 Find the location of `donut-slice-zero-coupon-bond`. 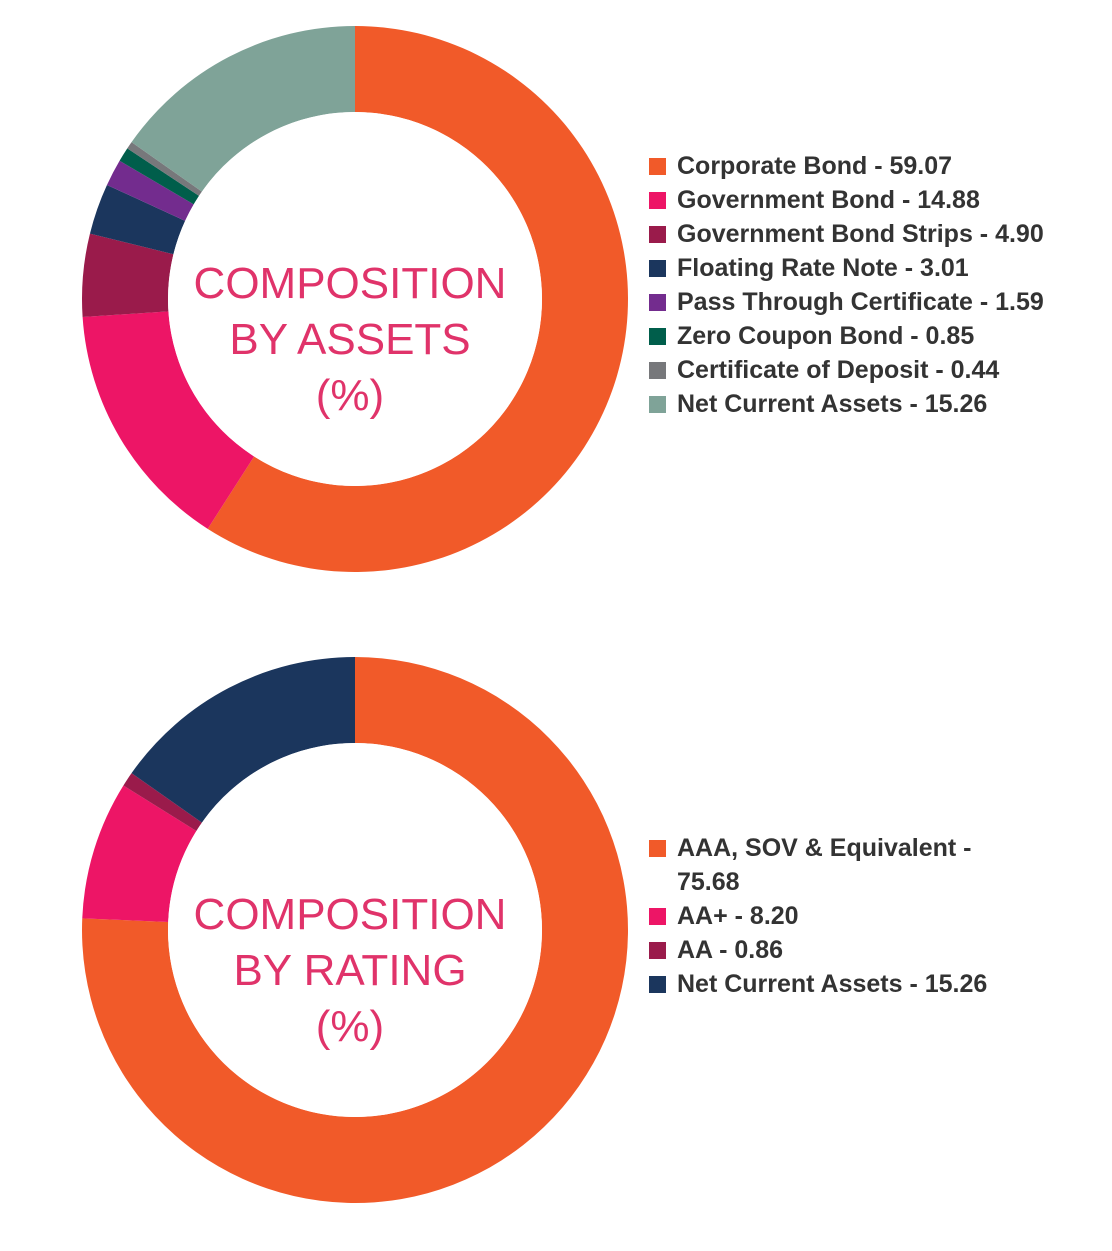

donut-slice-zero-coupon-bond is located at coordinates (159, 176).